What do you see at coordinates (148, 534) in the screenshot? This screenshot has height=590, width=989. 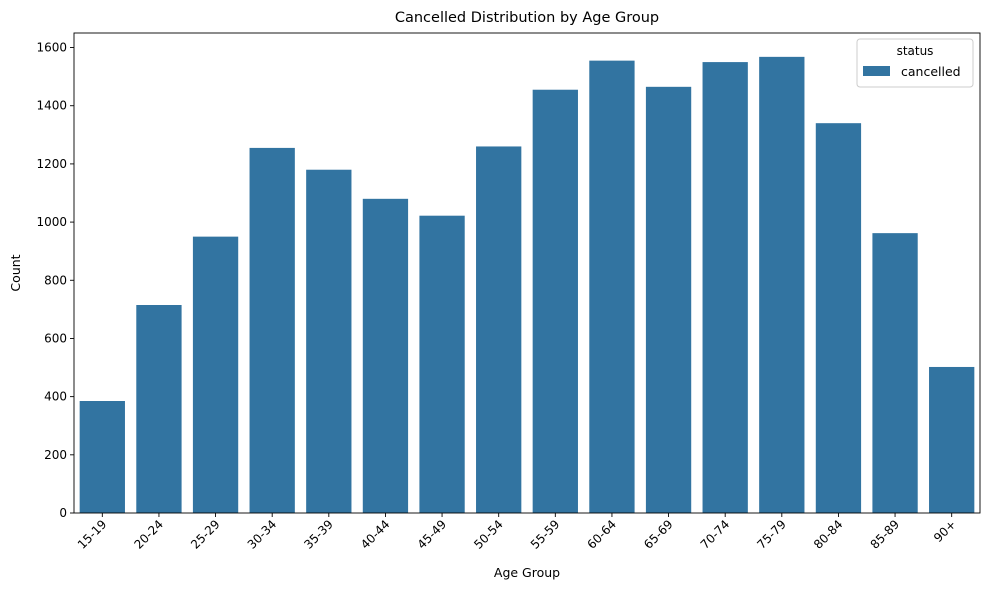 I see `x-tick-label: 20-24` at bounding box center [148, 534].